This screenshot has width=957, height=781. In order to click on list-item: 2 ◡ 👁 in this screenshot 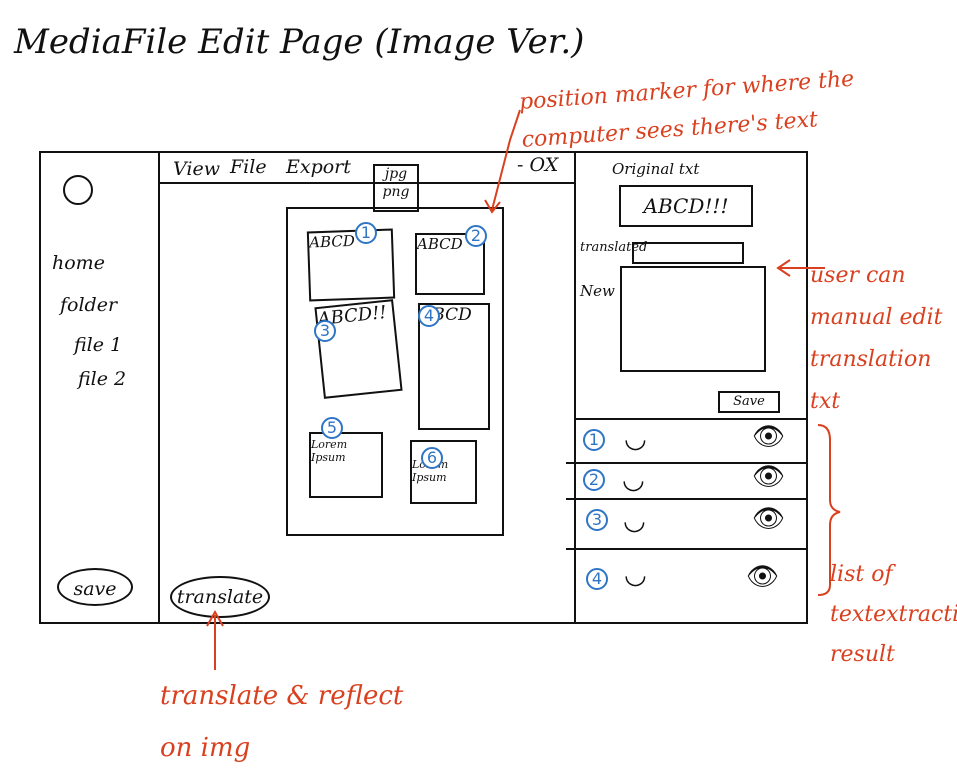, I will do `click(687, 481)`.